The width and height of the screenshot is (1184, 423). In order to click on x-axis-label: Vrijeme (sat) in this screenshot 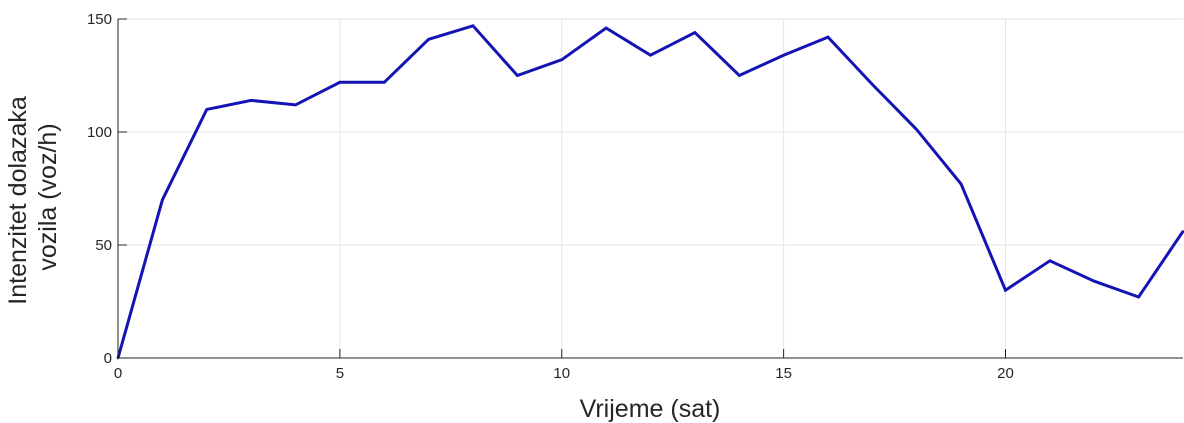, I will do `click(650, 409)`.